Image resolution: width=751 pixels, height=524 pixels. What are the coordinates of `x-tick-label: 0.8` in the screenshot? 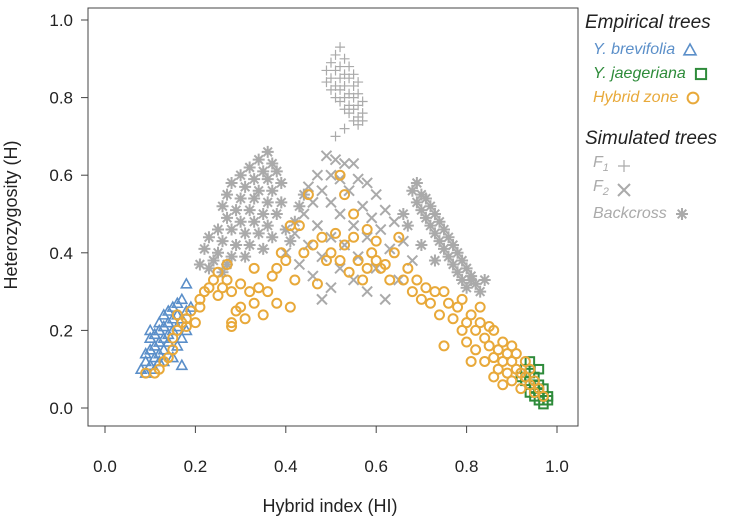 It's located at (467, 466).